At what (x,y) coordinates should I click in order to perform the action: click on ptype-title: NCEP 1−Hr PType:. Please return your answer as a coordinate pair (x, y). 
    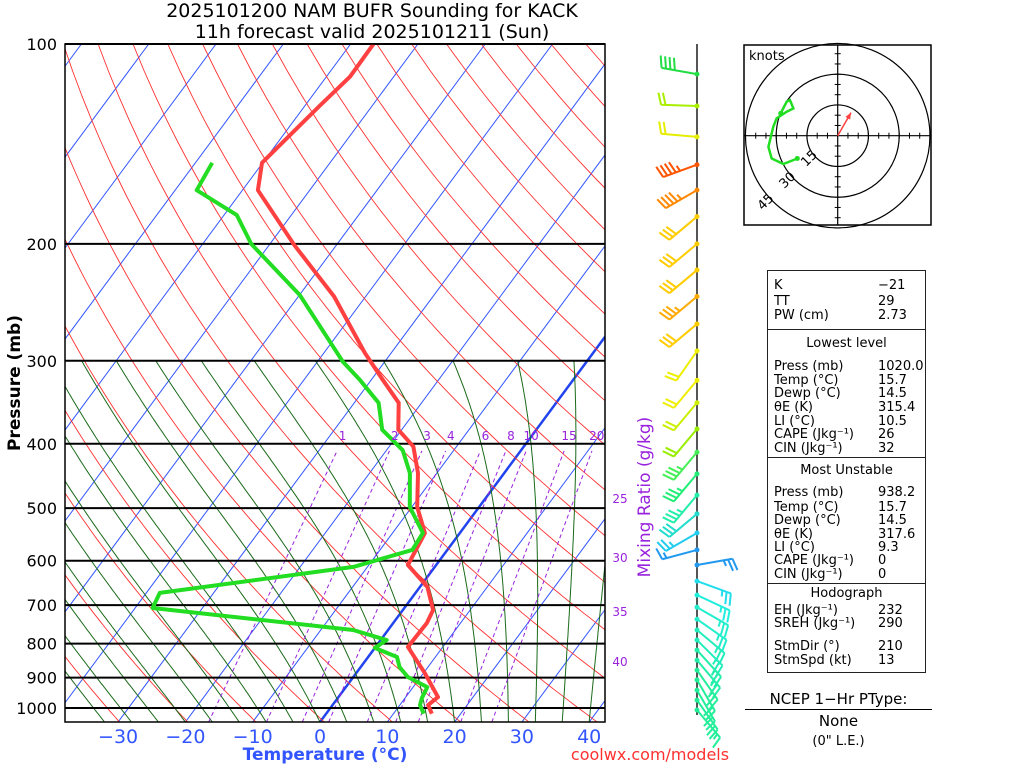
    Looking at the image, I should click on (838, 699).